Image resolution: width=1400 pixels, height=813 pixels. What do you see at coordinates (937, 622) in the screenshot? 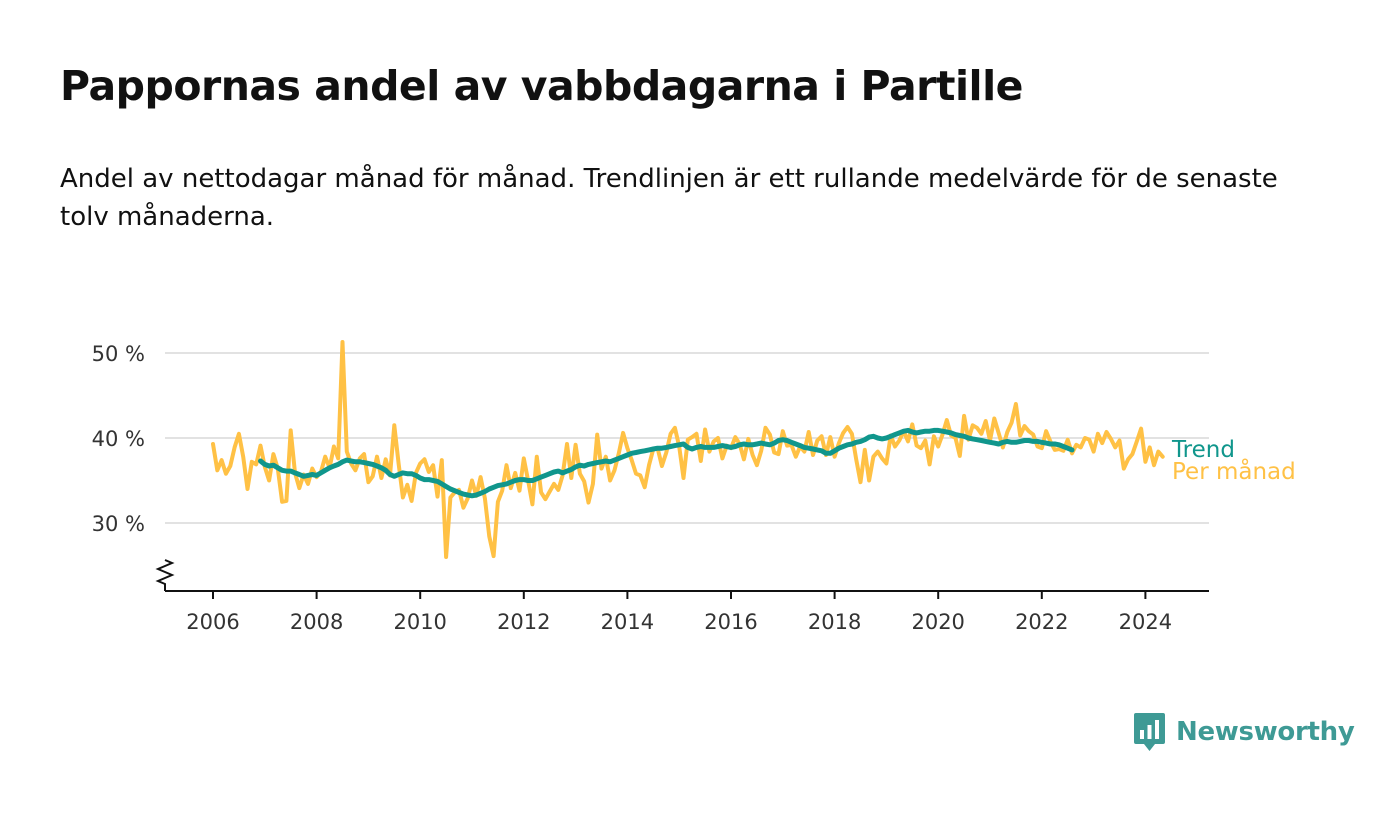
I see `x-tick-label: 2020` at bounding box center [937, 622].